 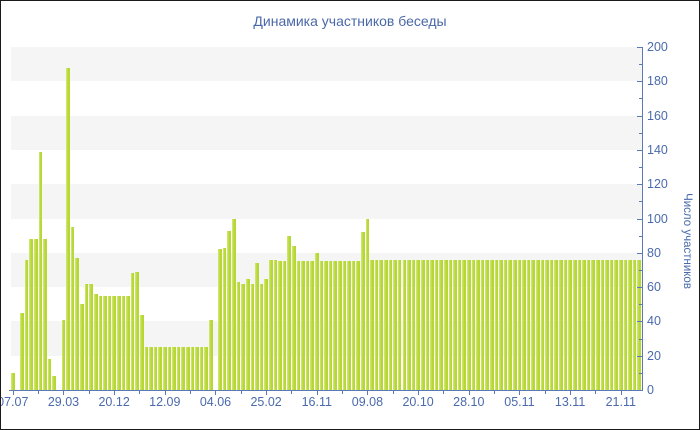 What do you see at coordinates (316, 402) in the screenshot?
I see `x-axis-tick-label: 16.11` at bounding box center [316, 402].